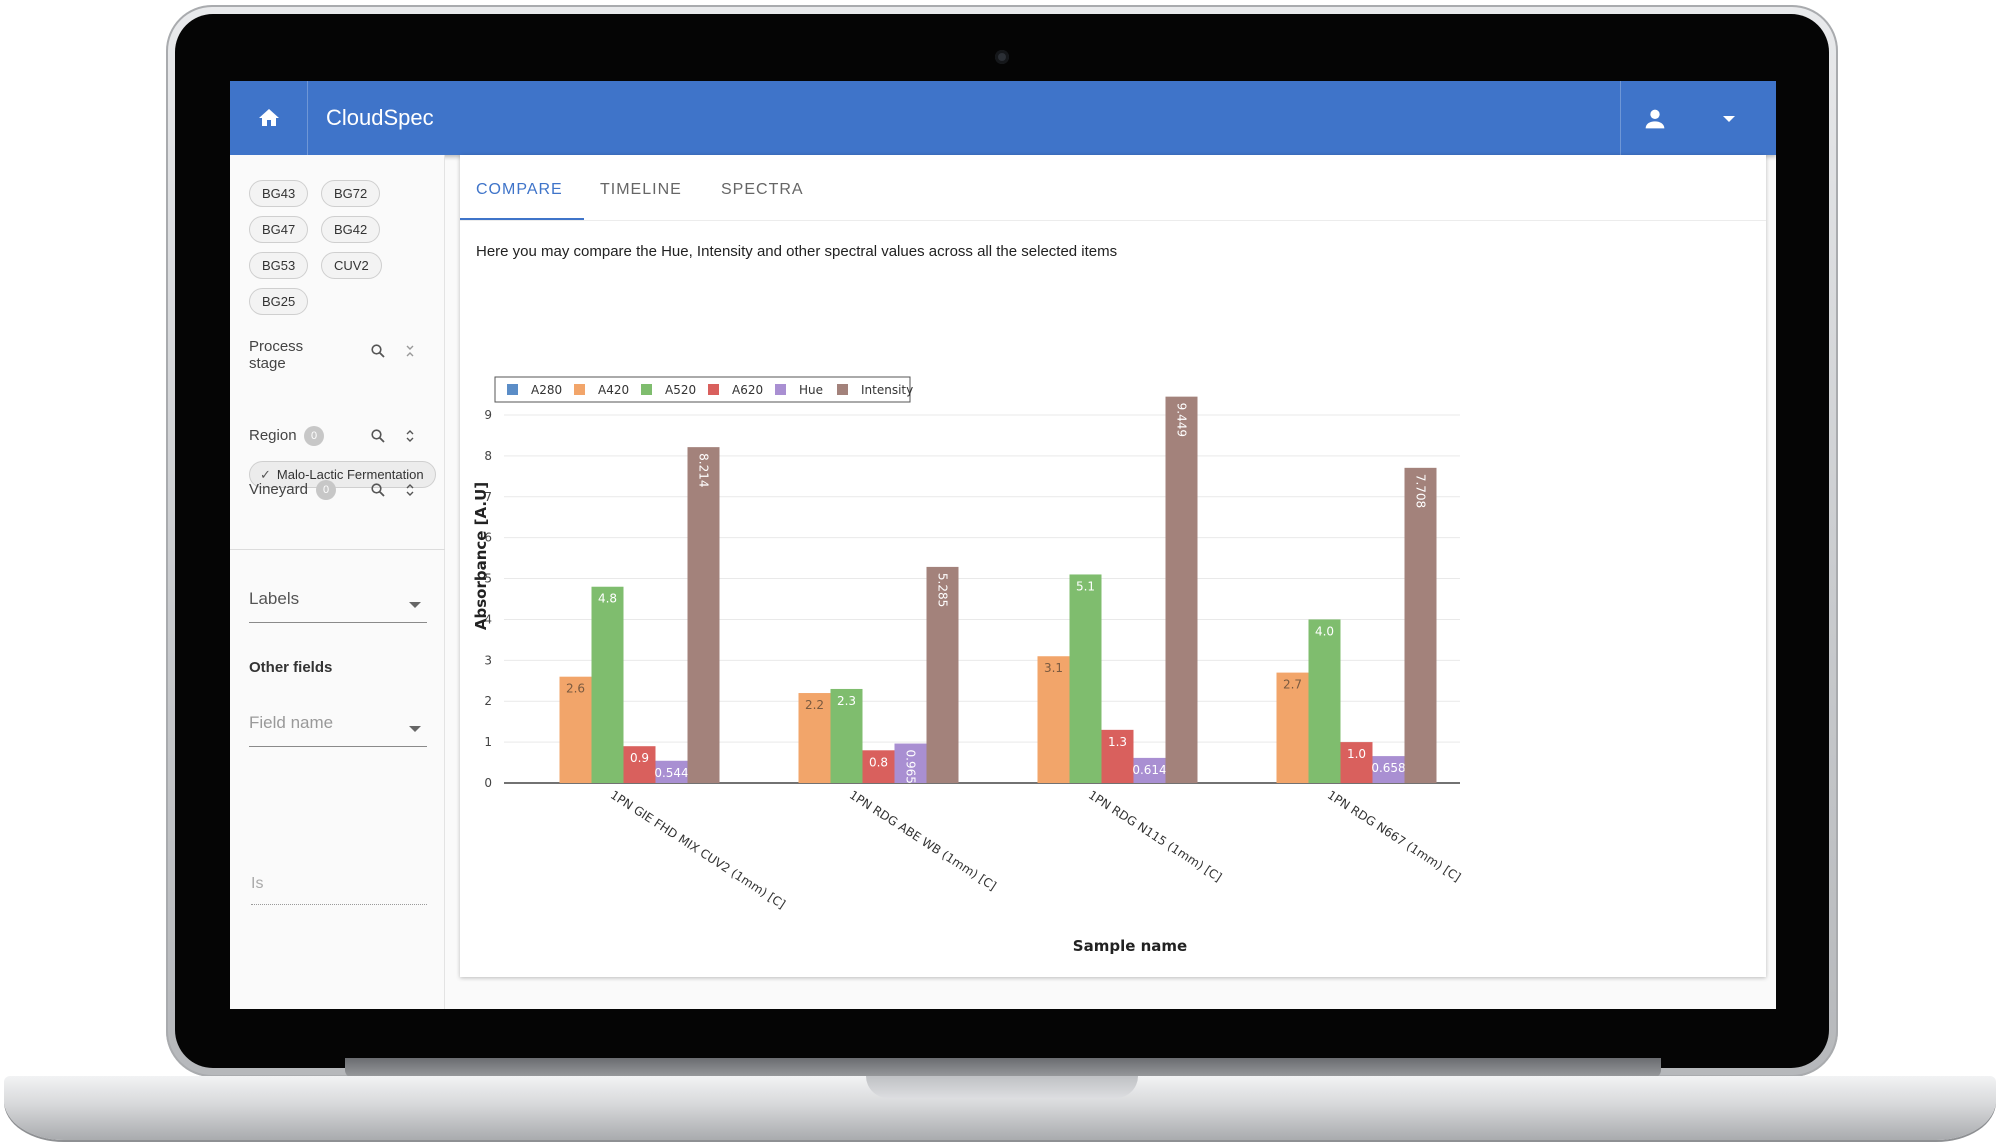  I want to click on vineyard-count-badge: 0, so click(326, 490).